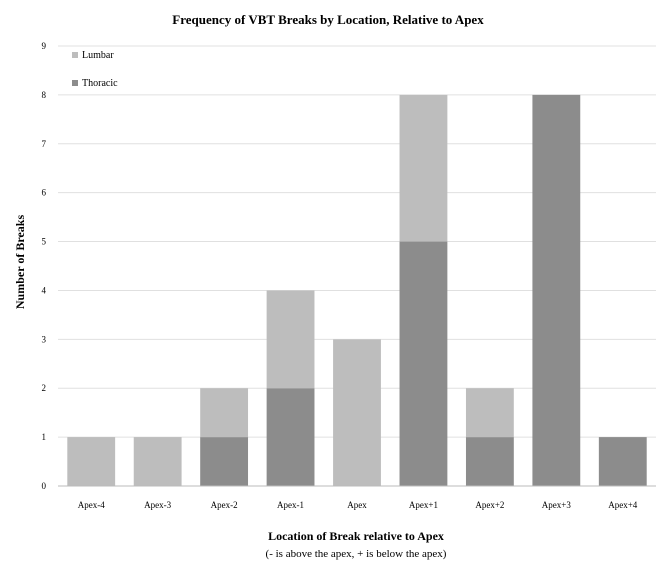 This screenshot has width=656, height=567. I want to click on y-tick-label: 2, so click(44, 388).